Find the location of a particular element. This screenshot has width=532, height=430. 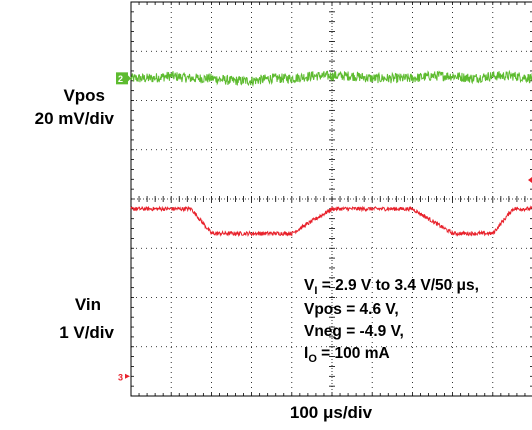

vpos-trace is located at coordinates (331, 78).